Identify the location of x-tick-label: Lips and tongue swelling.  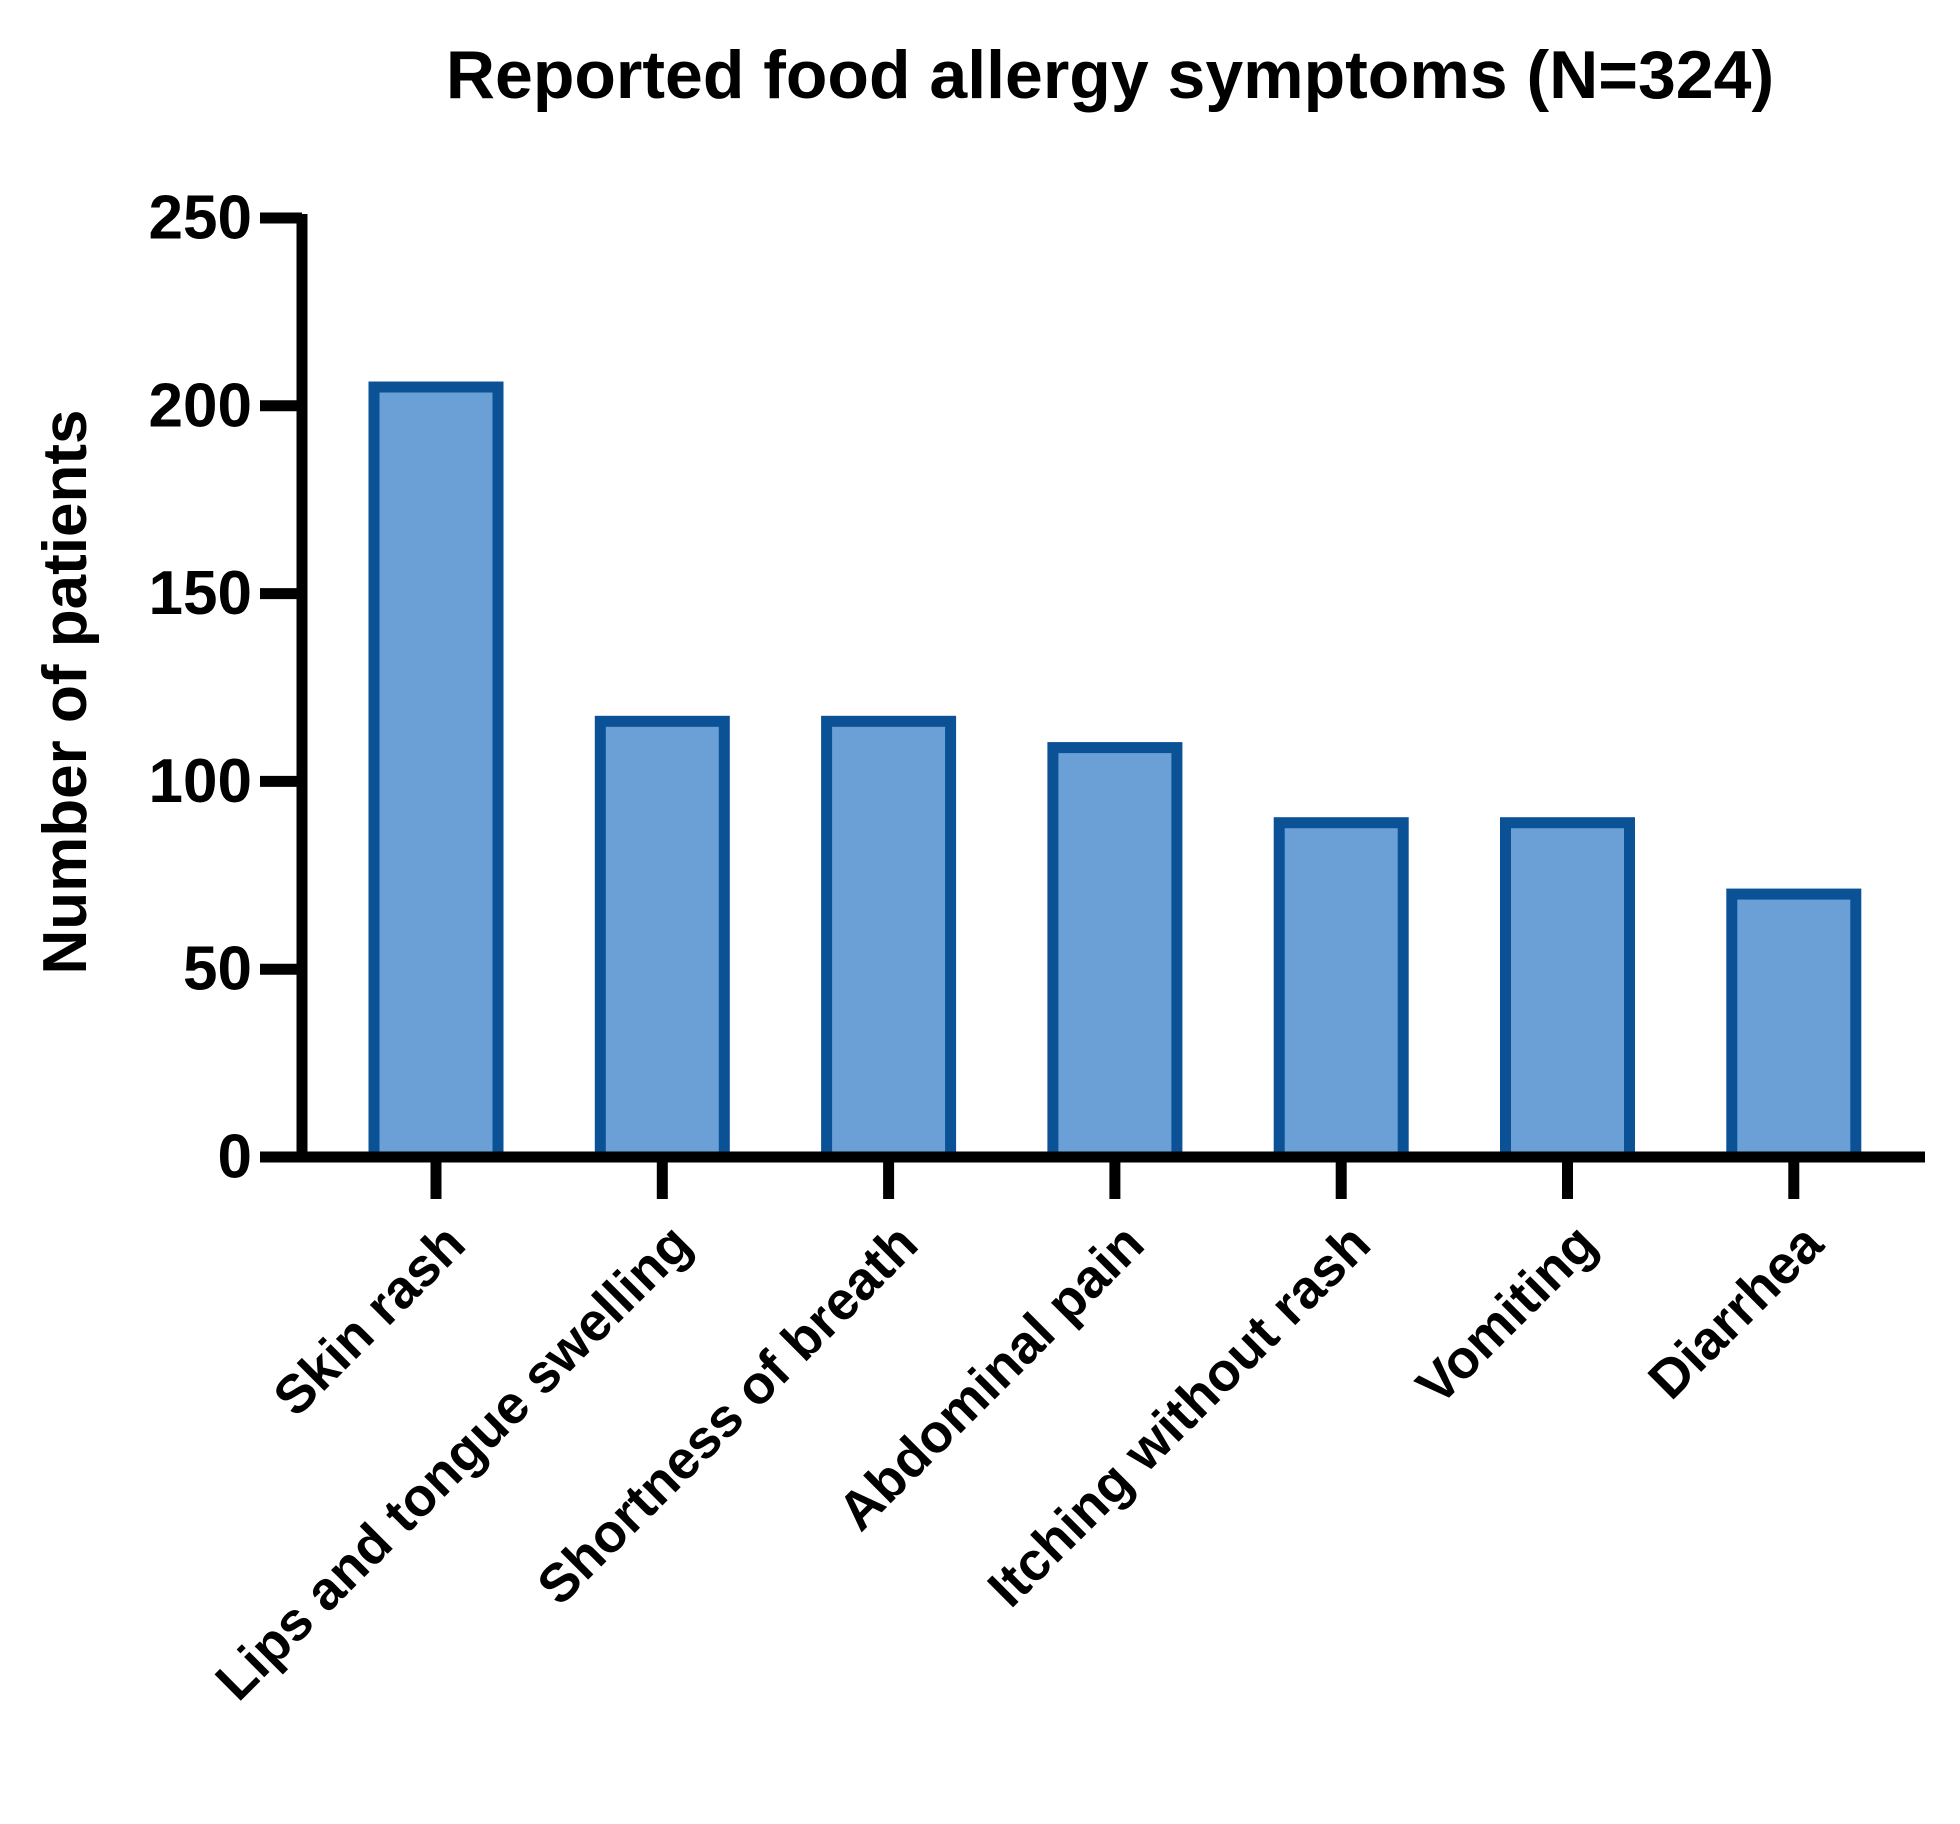
(453, 1462).